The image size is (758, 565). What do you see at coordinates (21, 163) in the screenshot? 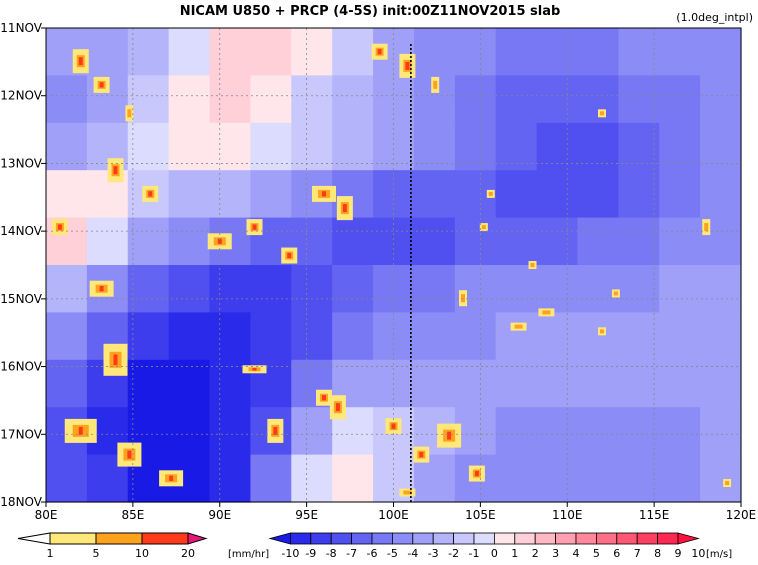
I see `y-tick-label: 13NOV` at bounding box center [21, 163].